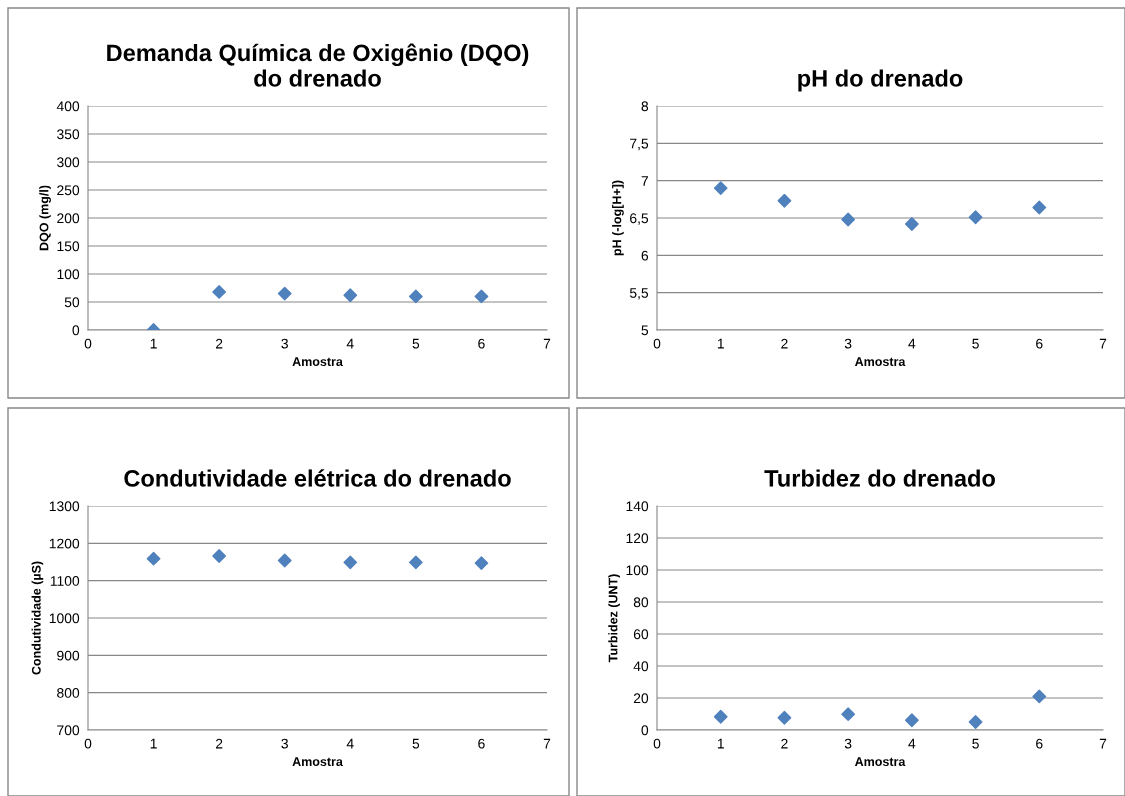 This screenshot has height=796, width=1125. Describe the element at coordinates (37, 618) in the screenshot. I see `y-axis-title: Condutividade (µS)` at that location.